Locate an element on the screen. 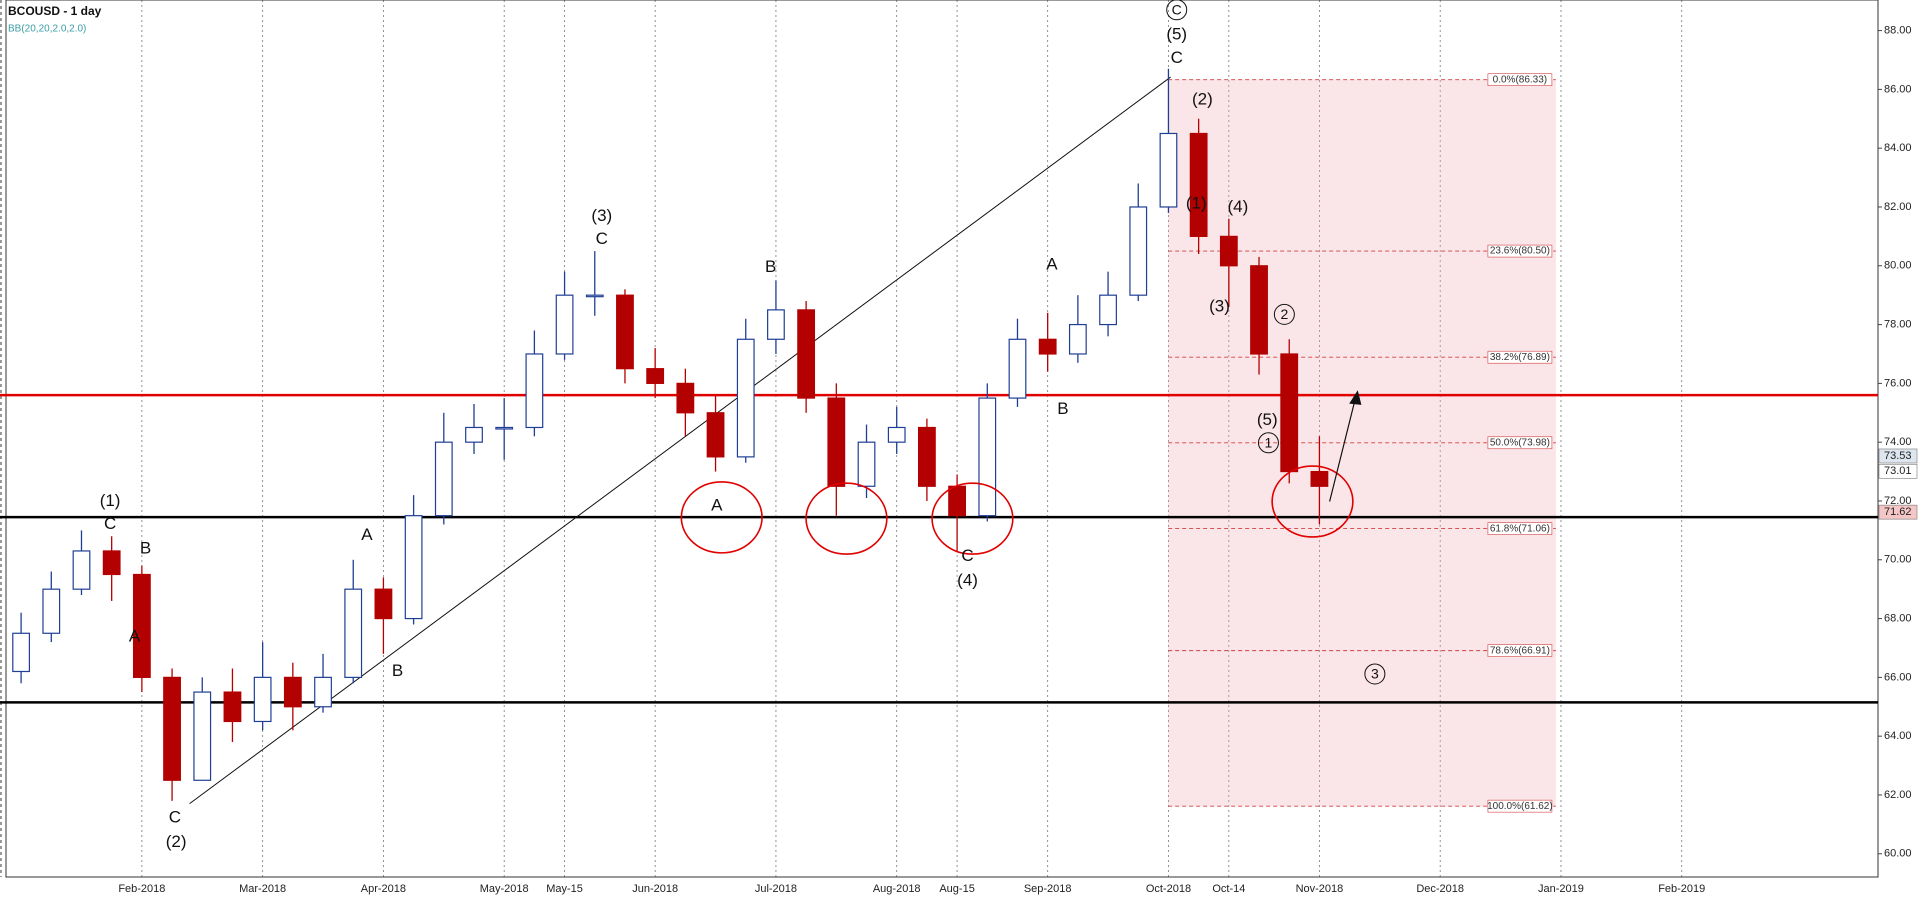 Image resolution: width=1918 pixels, height=898 pixels. x-tick-label: Aug-15 is located at coordinates (956, 889).